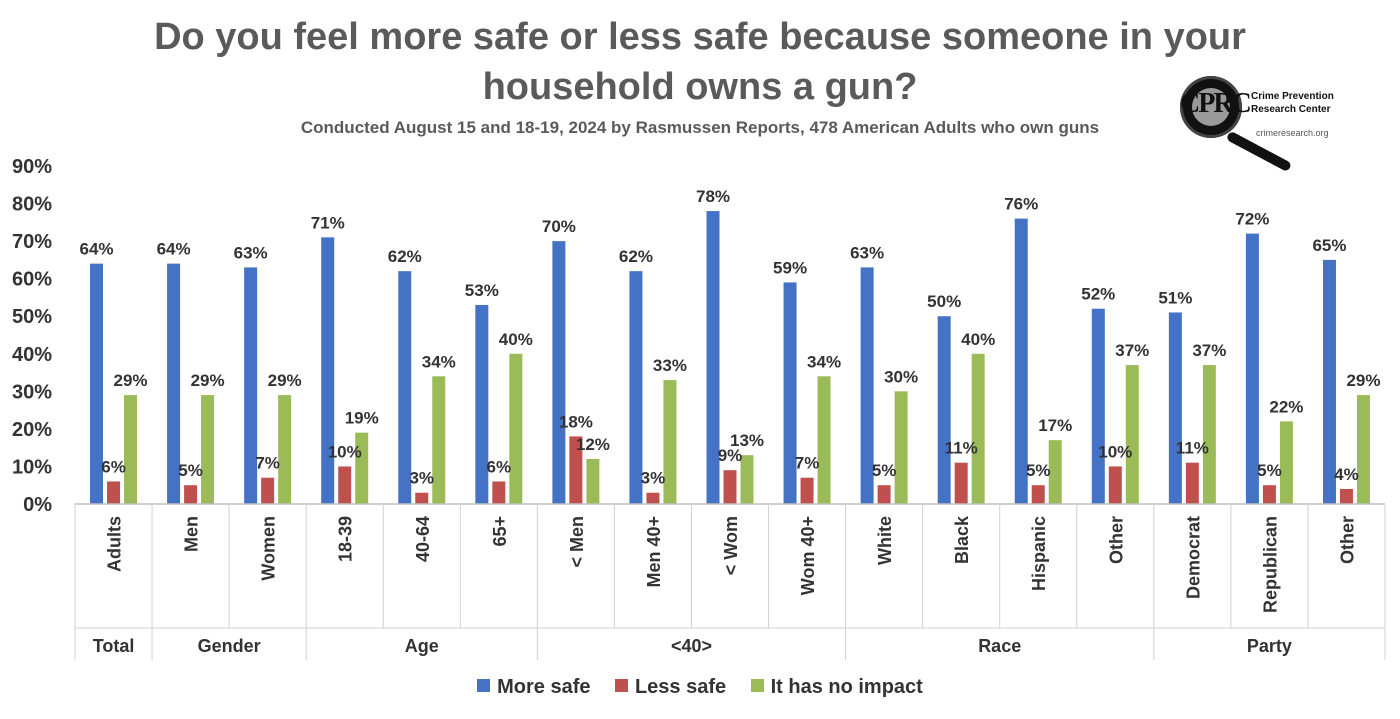  What do you see at coordinates (32, 336) in the screenshot?
I see `y-axis: 0% 10% 20% 30% 40% 50% 60% 70% 80% 90%` at bounding box center [32, 336].